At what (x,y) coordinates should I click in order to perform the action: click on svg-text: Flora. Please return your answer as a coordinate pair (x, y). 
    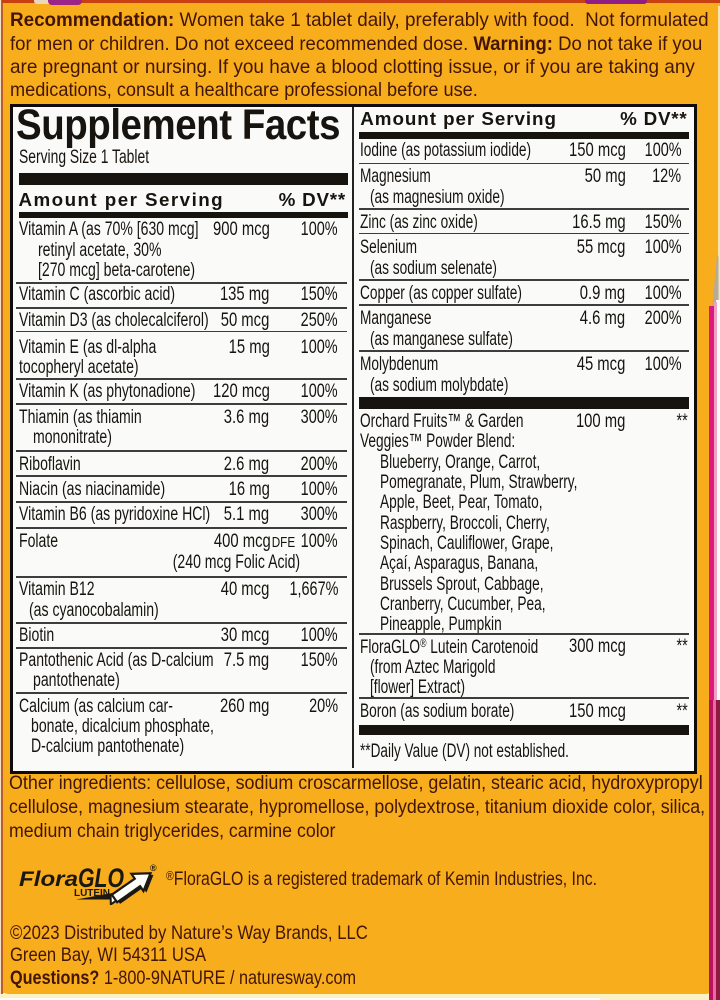
    Looking at the image, I should click on (48, 879).